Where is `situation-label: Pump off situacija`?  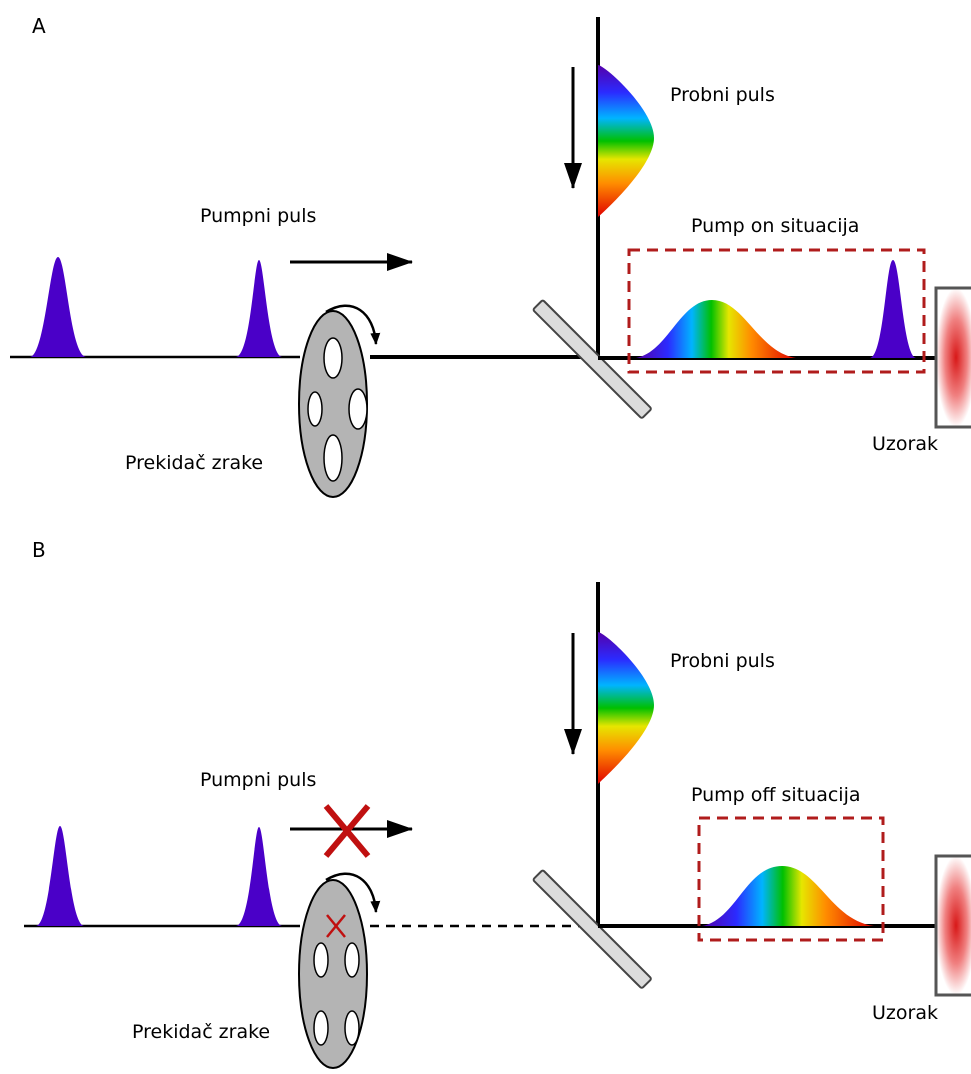 situation-label: Pump off situacija is located at coordinates (776, 795).